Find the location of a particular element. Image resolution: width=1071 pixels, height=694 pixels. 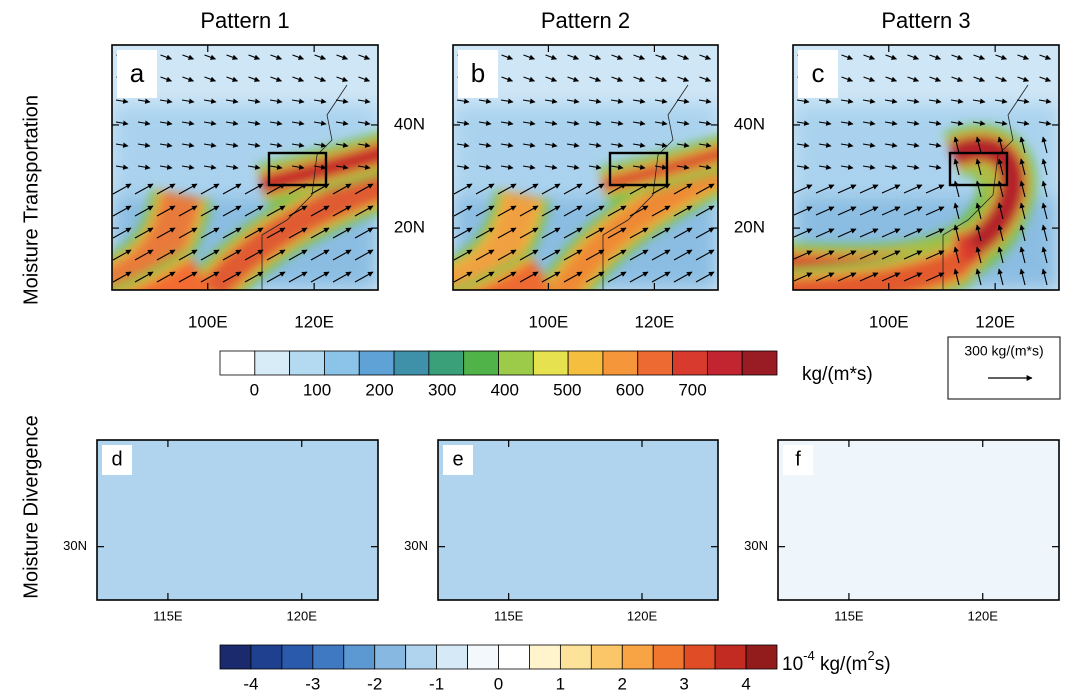

target-box is located at coordinates (638, 169).